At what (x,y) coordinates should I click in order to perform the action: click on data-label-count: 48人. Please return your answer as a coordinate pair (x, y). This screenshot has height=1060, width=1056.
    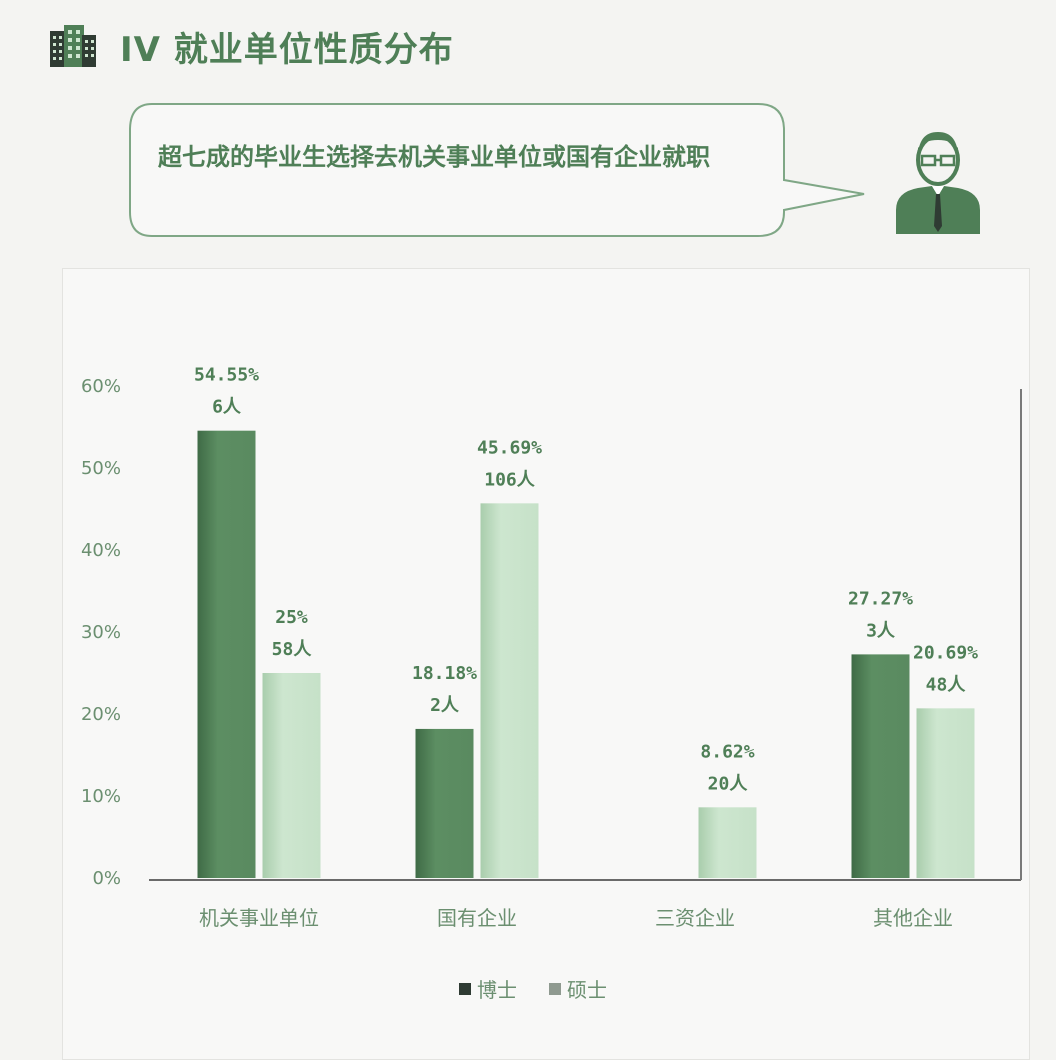
    Looking at the image, I should click on (946, 684).